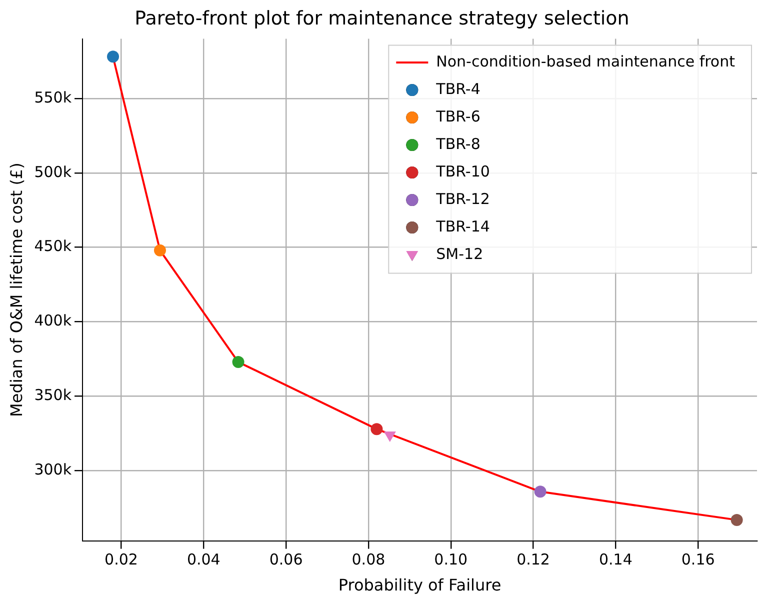  I want to click on y-axis-title: Median of O&M lifetime cost (£), so click(16, 289).